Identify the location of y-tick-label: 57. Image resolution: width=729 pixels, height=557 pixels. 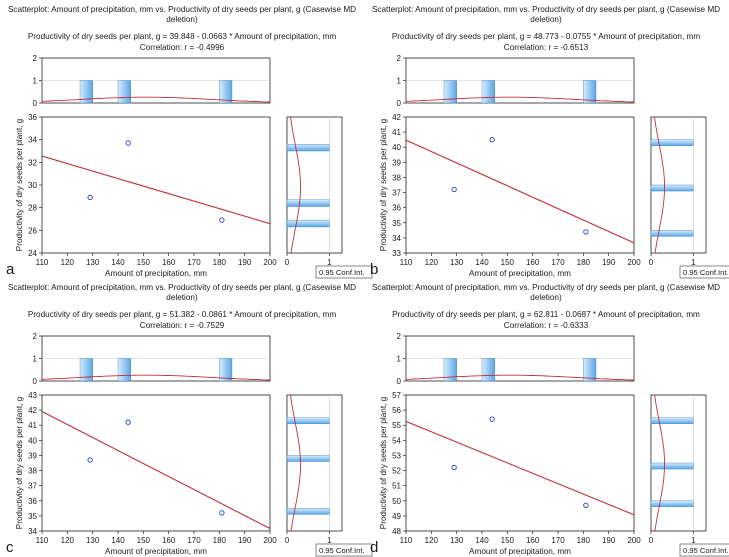
(396, 395).